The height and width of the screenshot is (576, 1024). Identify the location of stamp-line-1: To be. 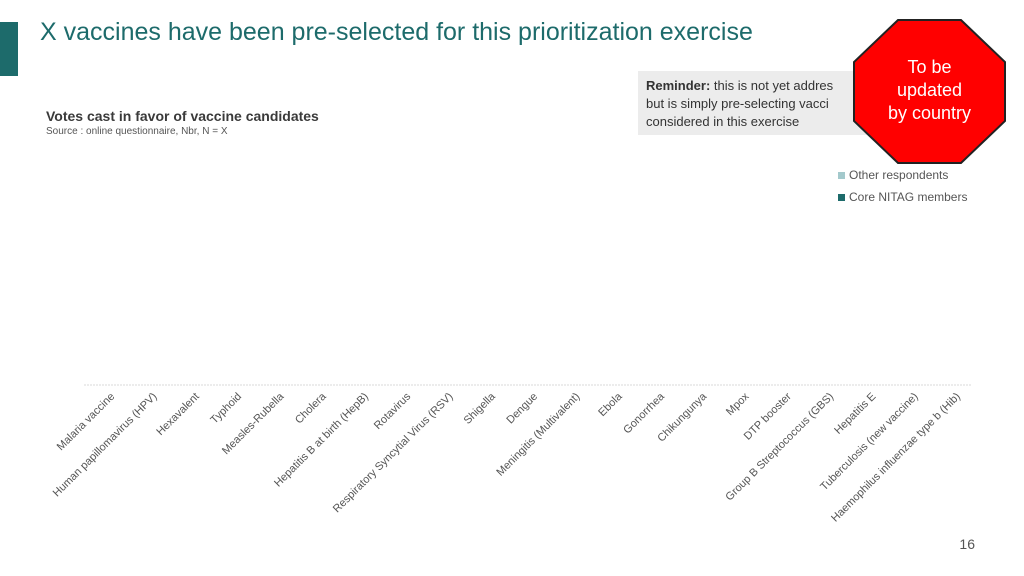
(929, 67).